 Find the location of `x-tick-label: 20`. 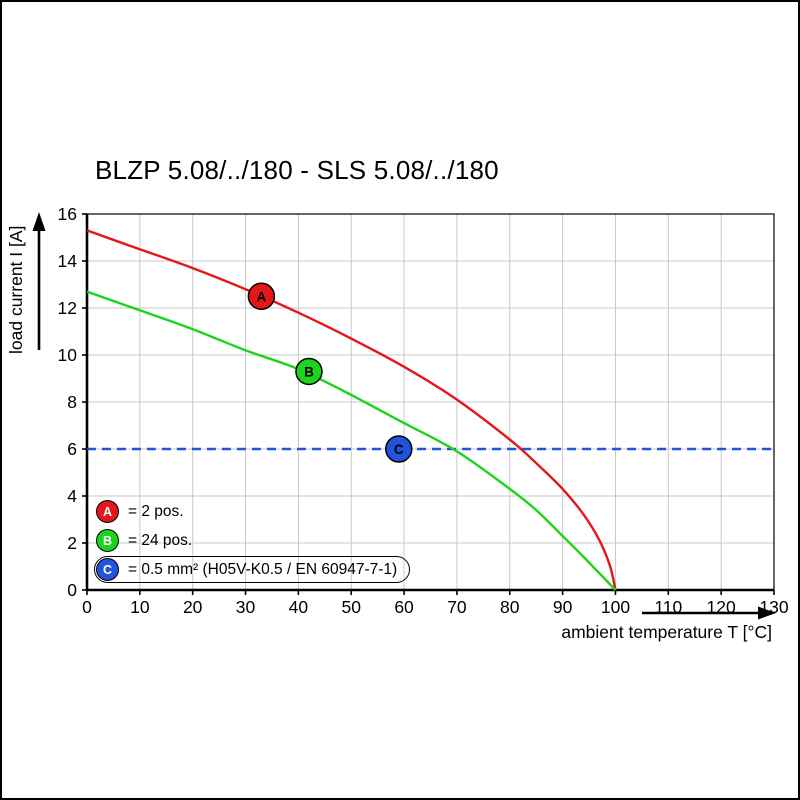

x-tick-label: 20 is located at coordinates (193, 607).